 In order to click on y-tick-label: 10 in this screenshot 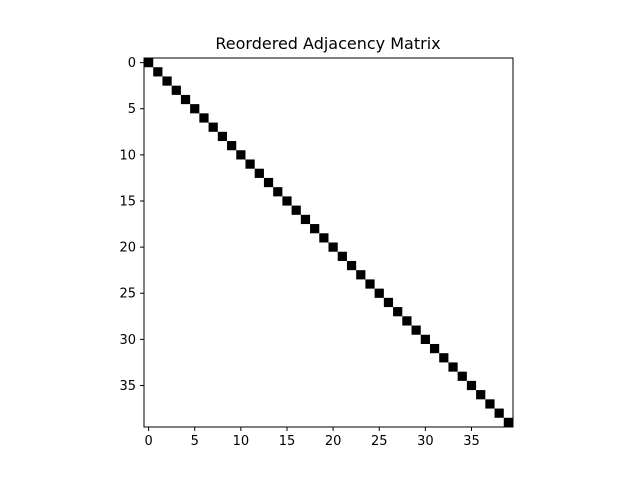, I will do `click(127, 155)`.